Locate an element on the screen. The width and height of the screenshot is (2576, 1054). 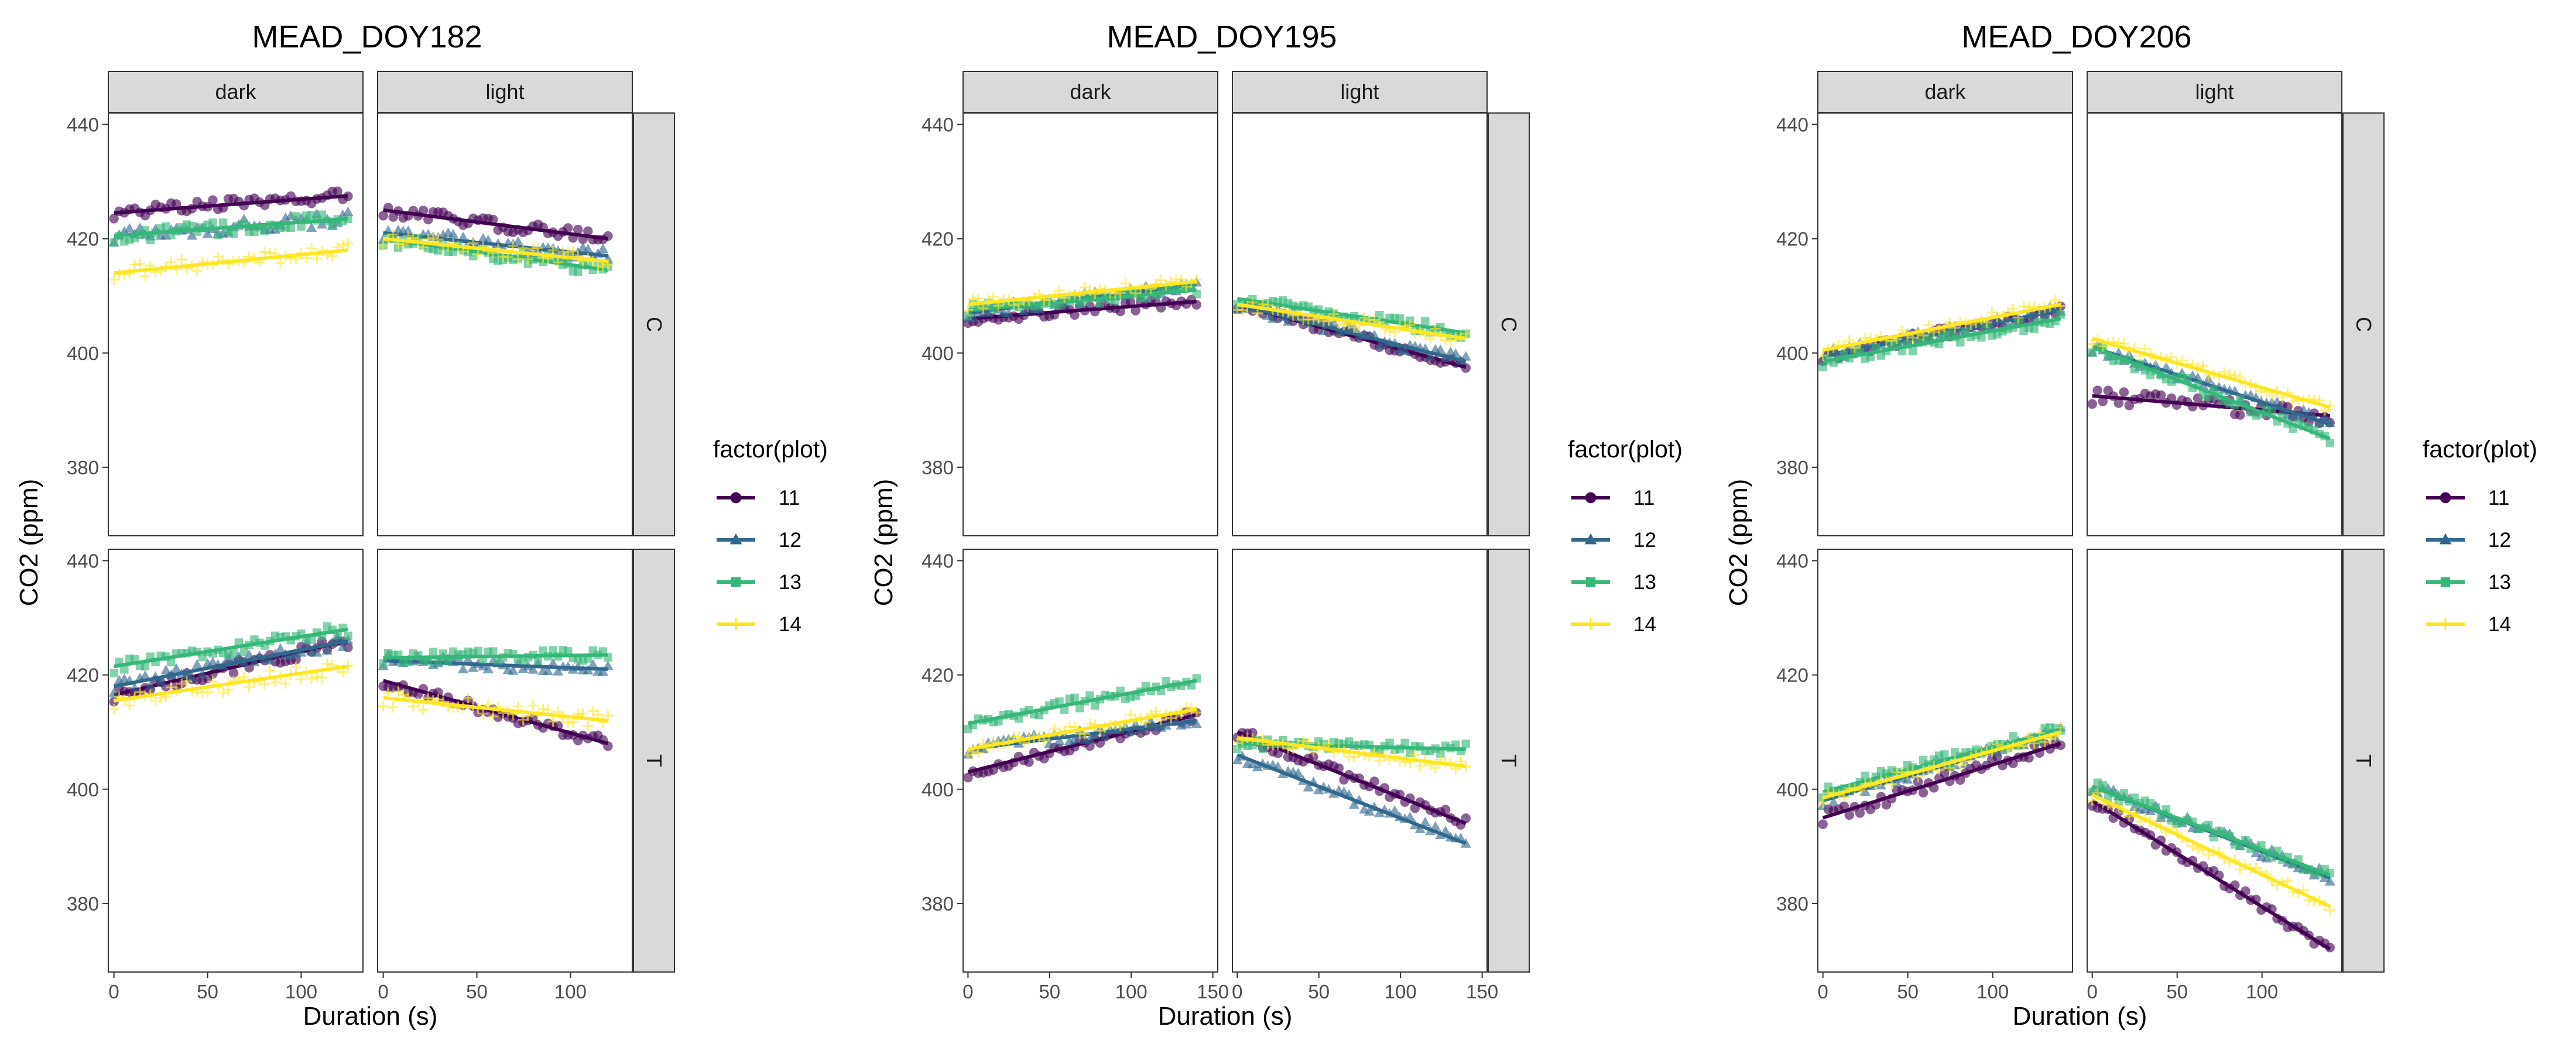
y-tick-label: 380 is located at coordinates (938, 904).